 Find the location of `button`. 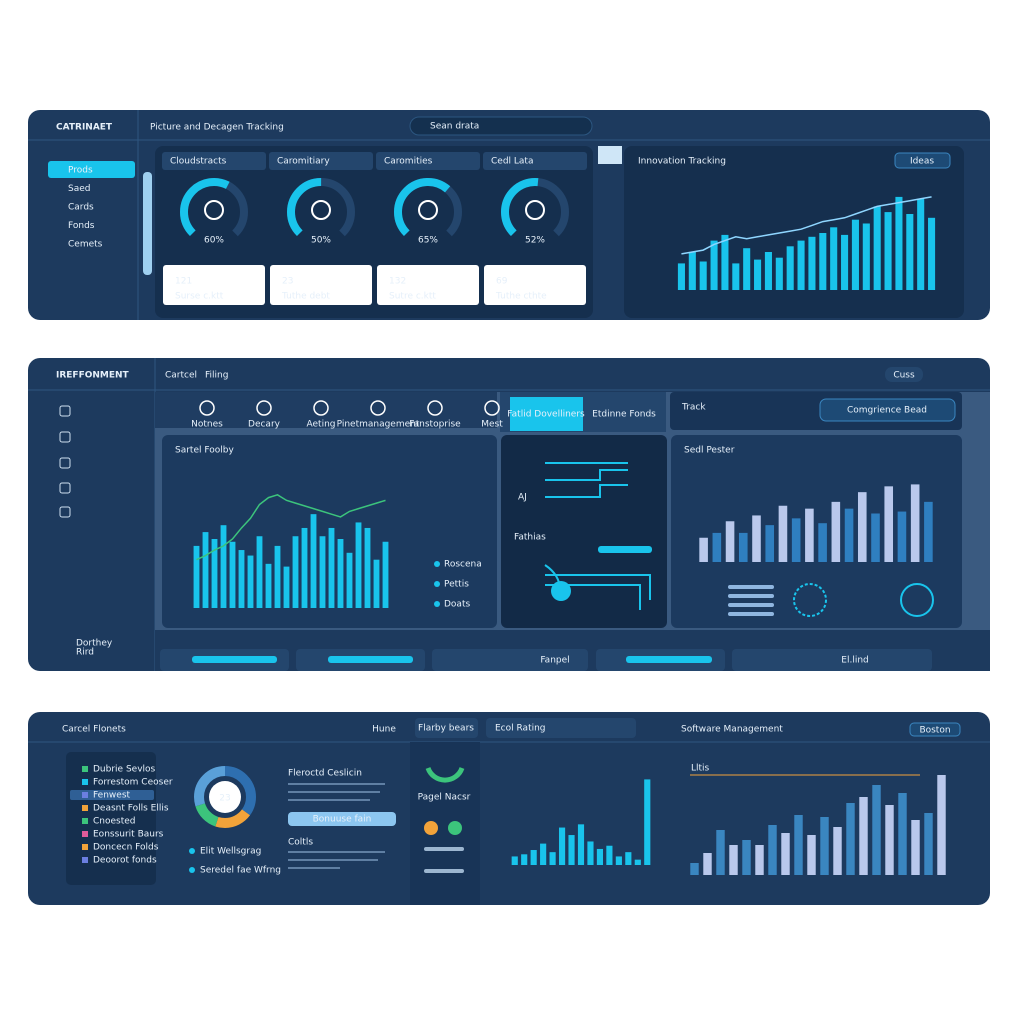

button is located at coordinates (935, 729).